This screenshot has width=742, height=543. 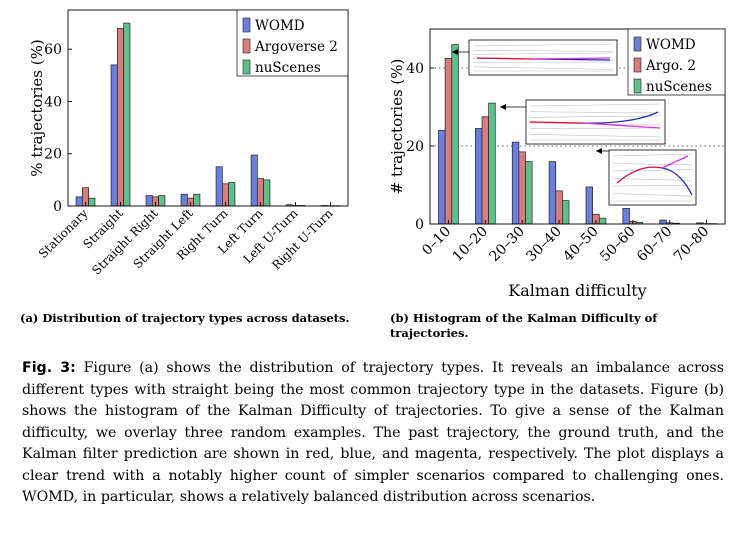 I want to click on y-axis-label: % trajectories (%), so click(x=37, y=107).